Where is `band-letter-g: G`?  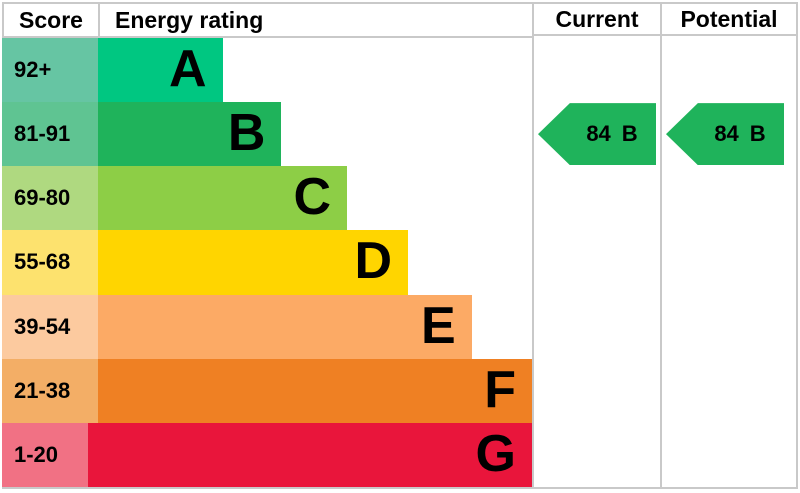 band-letter-g: G is located at coordinates (495, 453).